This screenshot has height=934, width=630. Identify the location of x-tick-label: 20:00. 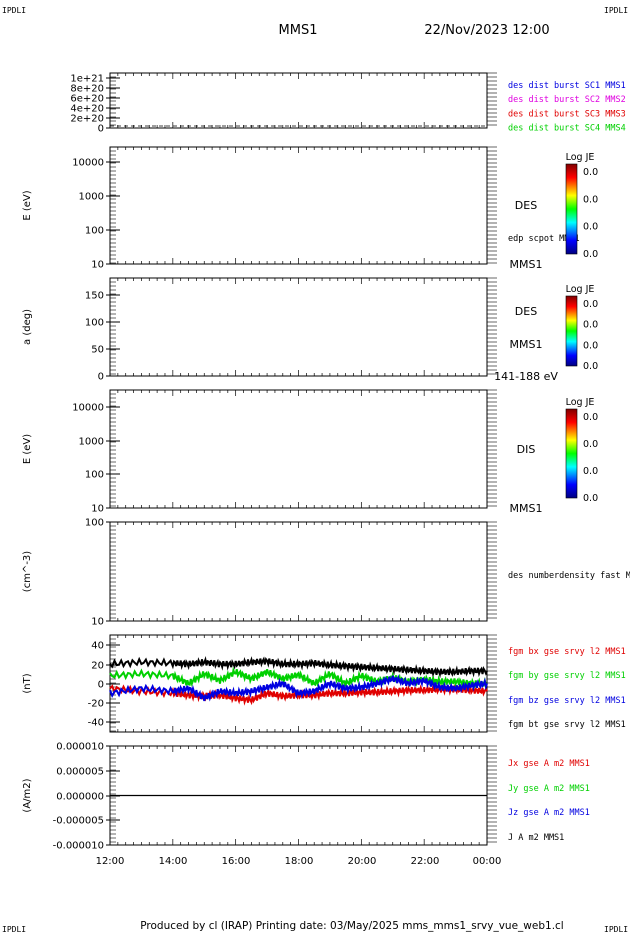
(362, 861).